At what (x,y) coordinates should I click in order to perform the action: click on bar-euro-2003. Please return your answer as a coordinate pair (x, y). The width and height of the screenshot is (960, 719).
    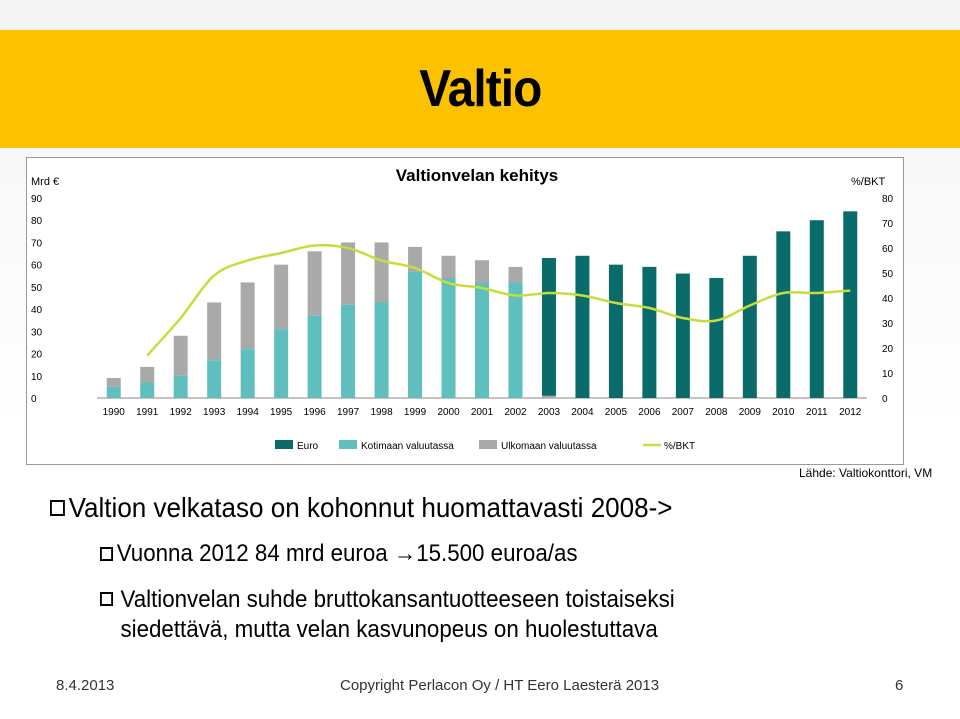
    Looking at the image, I should click on (548, 327).